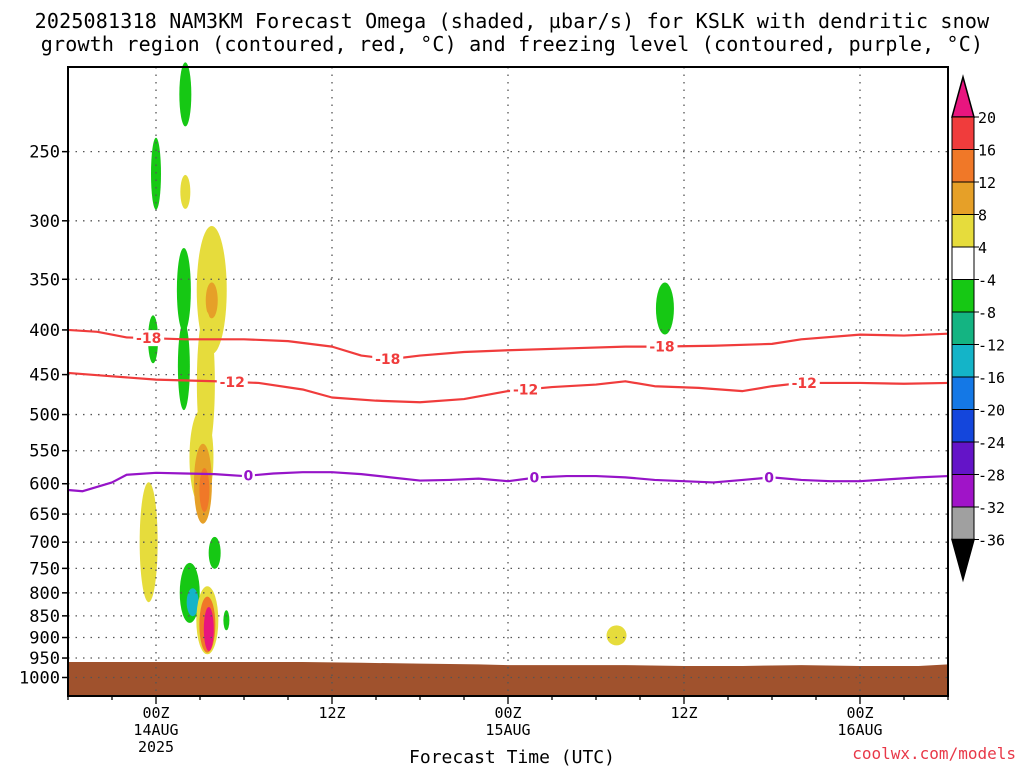  What do you see at coordinates (991, 378) in the screenshot?
I see `colorbar-label: -16` at bounding box center [991, 378].